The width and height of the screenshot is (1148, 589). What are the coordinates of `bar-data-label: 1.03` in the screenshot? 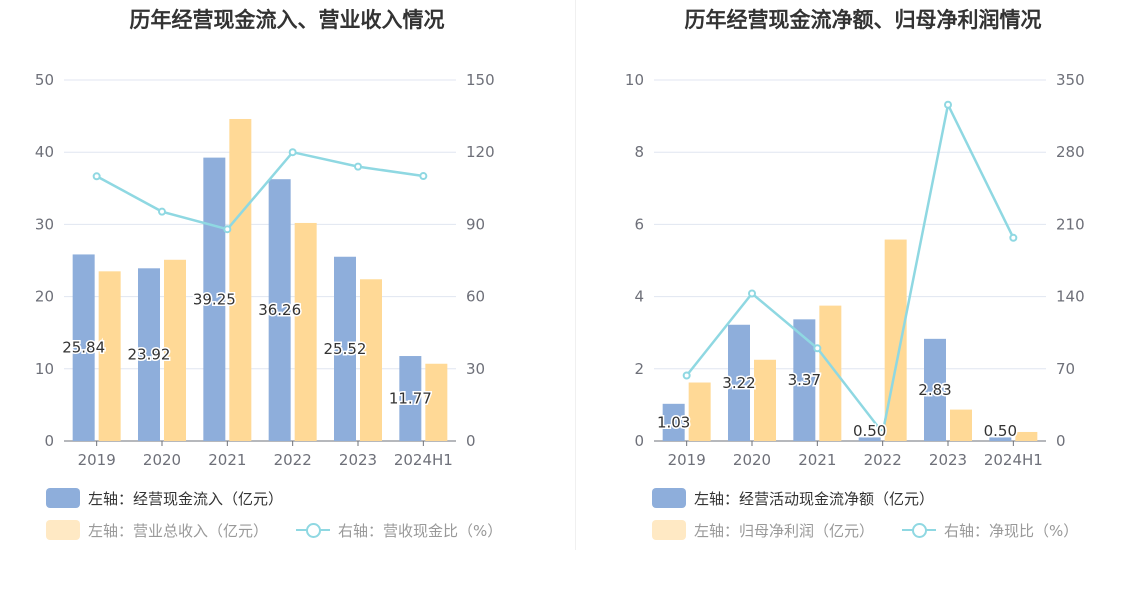 It's located at (673, 422).